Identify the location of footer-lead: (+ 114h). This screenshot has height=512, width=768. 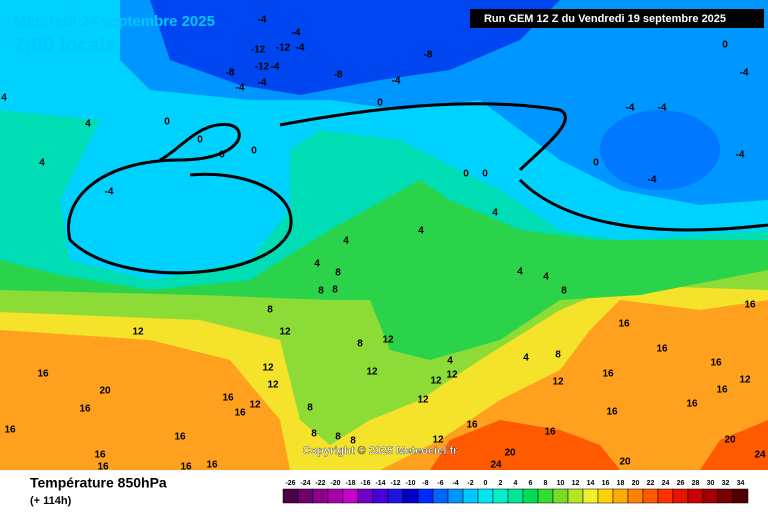
(51, 501).